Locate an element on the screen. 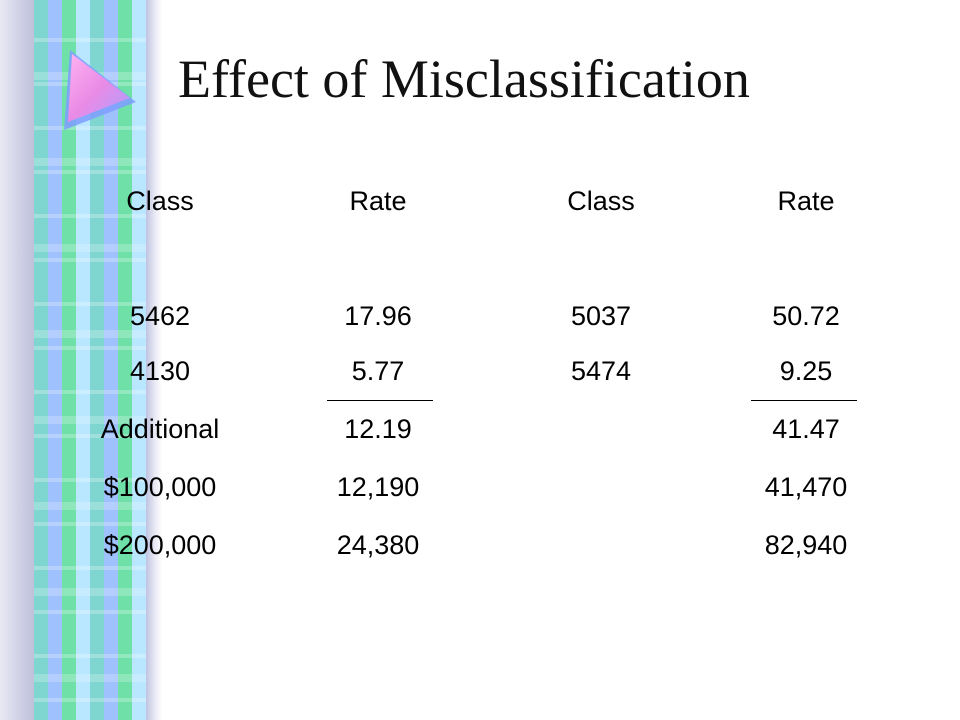 This screenshot has height=720, width=960. table-cell: 41,470 is located at coordinates (806, 487).